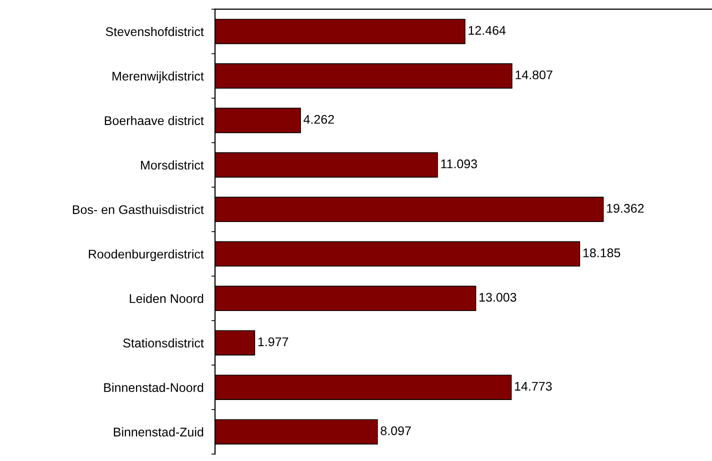  What do you see at coordinates (155, 31) in the screenshot?
I see `y-tick-label: Stevenshofdistrict` at bounding box center [155, 31].